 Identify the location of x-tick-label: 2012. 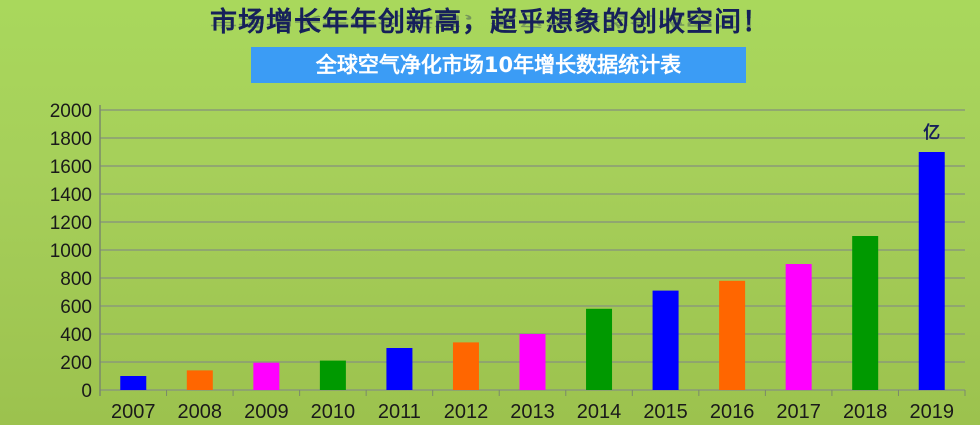
(466, 412).